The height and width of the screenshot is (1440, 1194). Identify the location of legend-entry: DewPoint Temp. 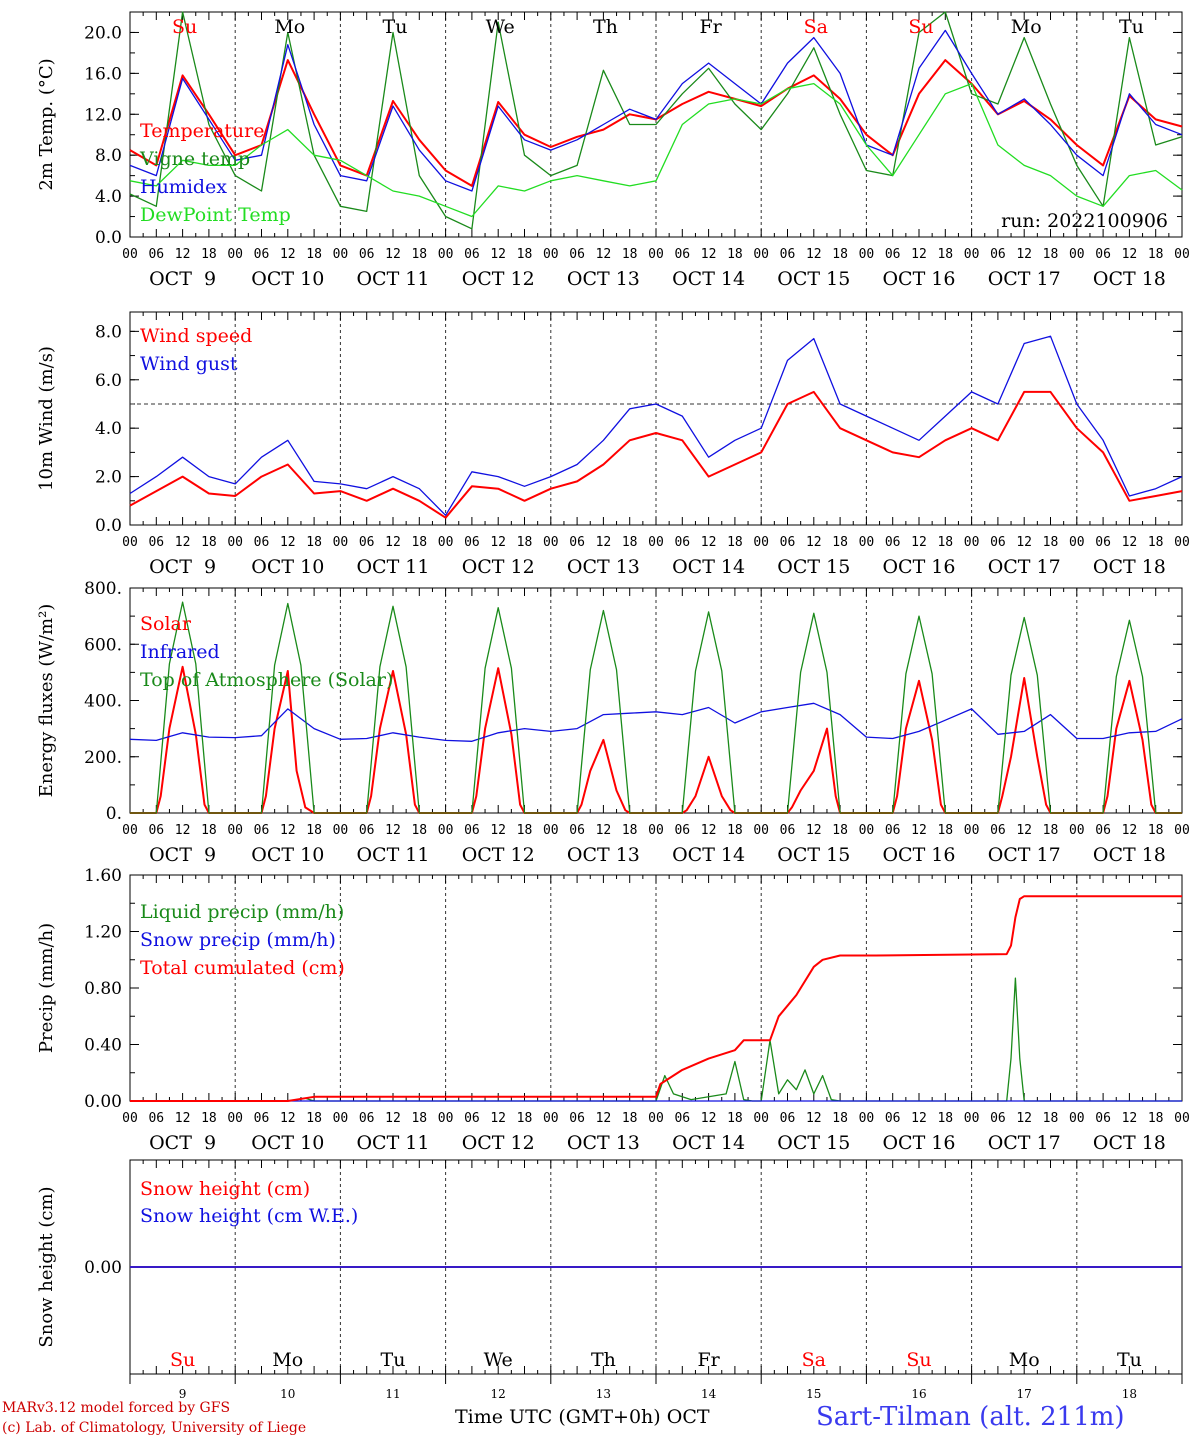
(215, 215).